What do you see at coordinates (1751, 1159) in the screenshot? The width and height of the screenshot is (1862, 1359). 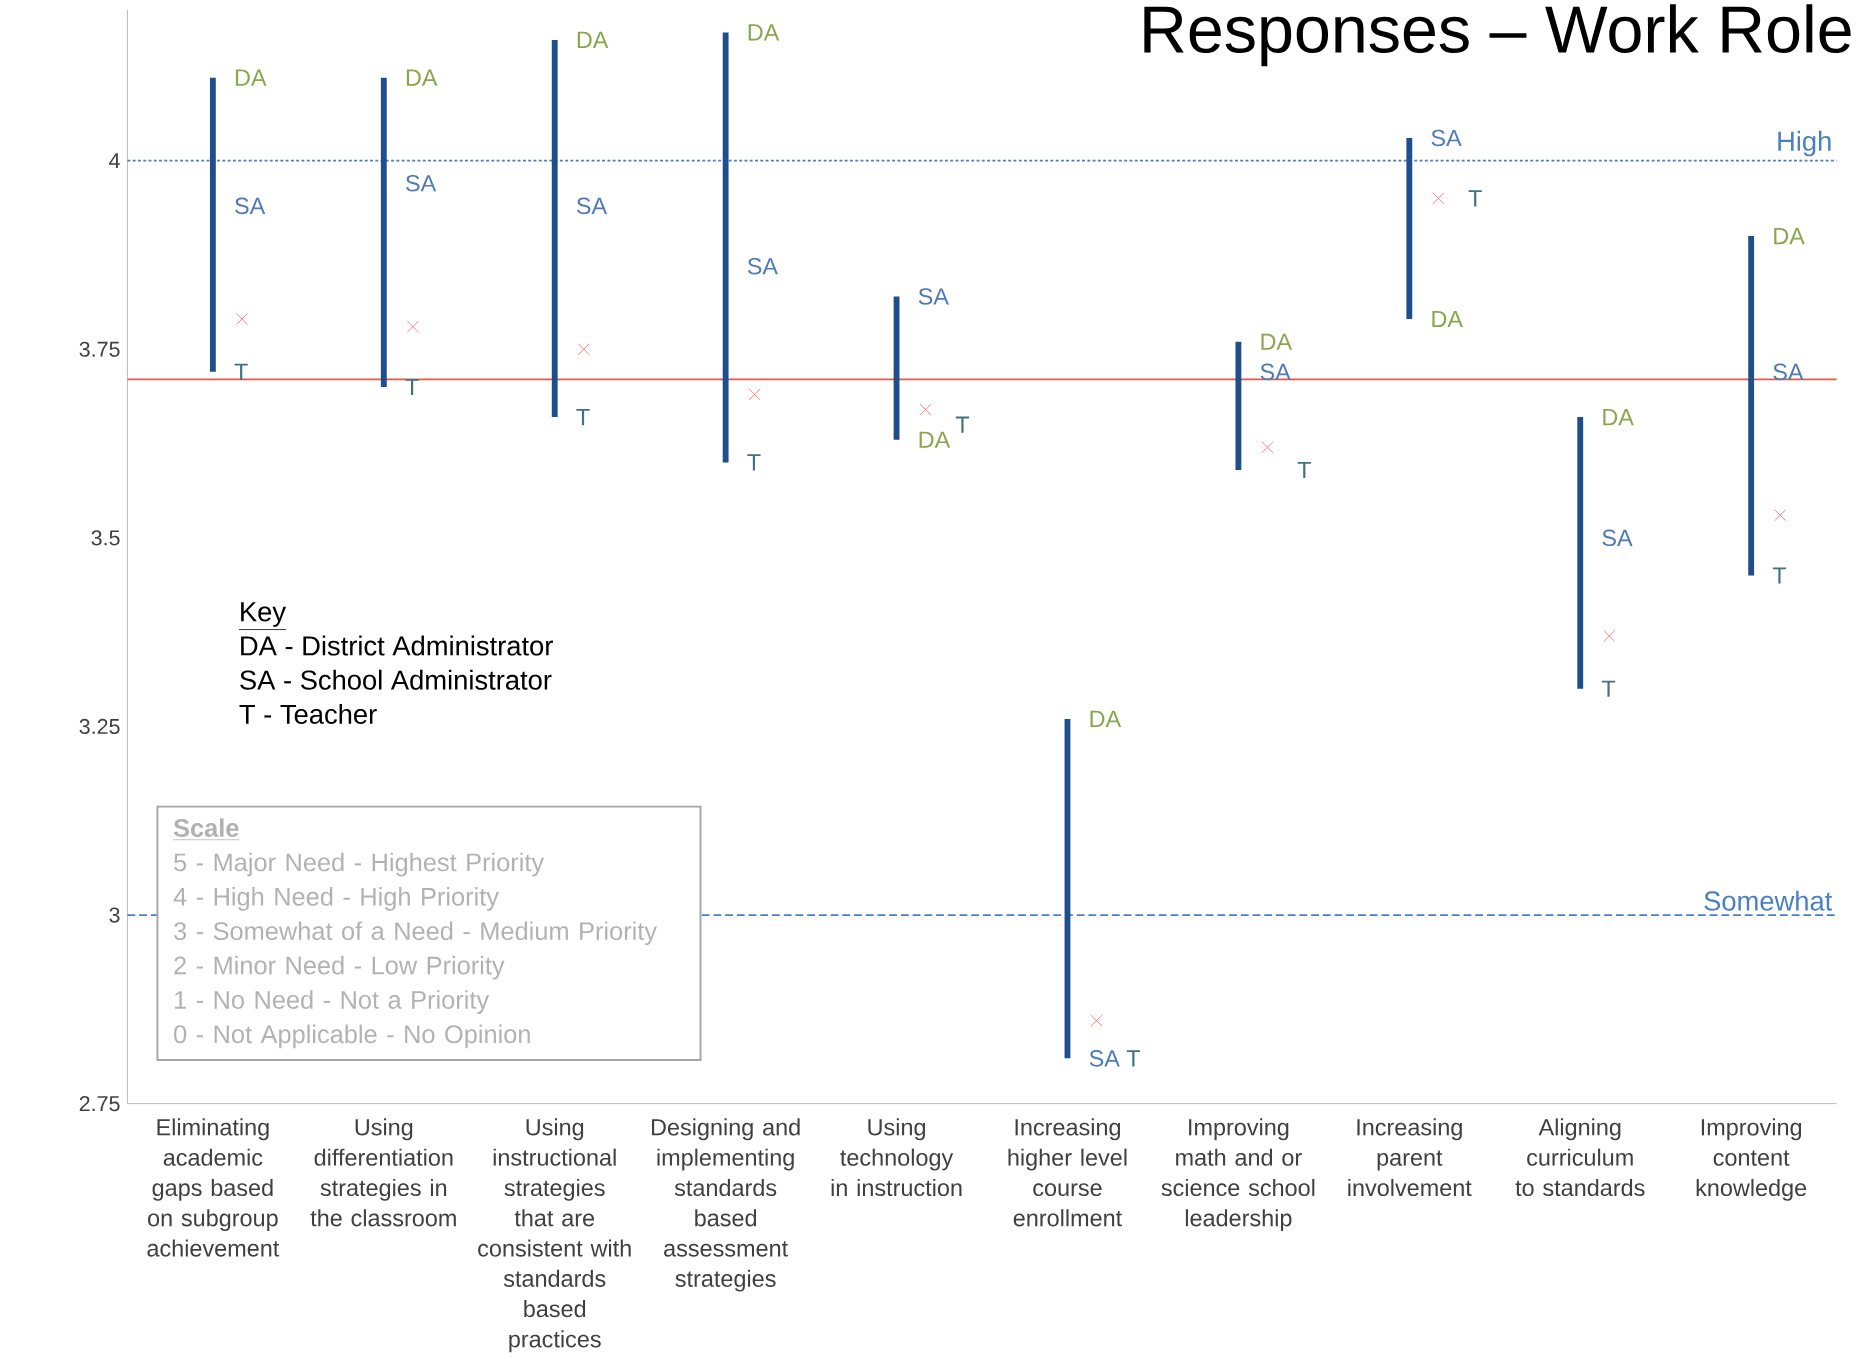 I see `x-tick-label: Improving content knowledge` at bounding box center [1751, 1159].